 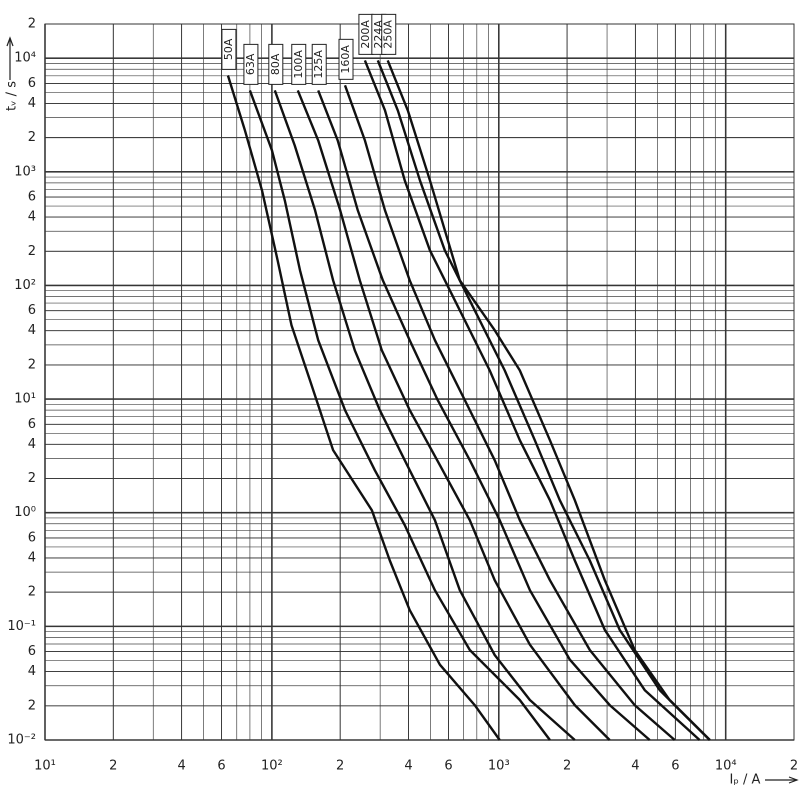 What do you see at coordinates (21, 626) in the screenshot?
I see `y-tick-label: 10⁻¹` at bounding box center [21, 626].